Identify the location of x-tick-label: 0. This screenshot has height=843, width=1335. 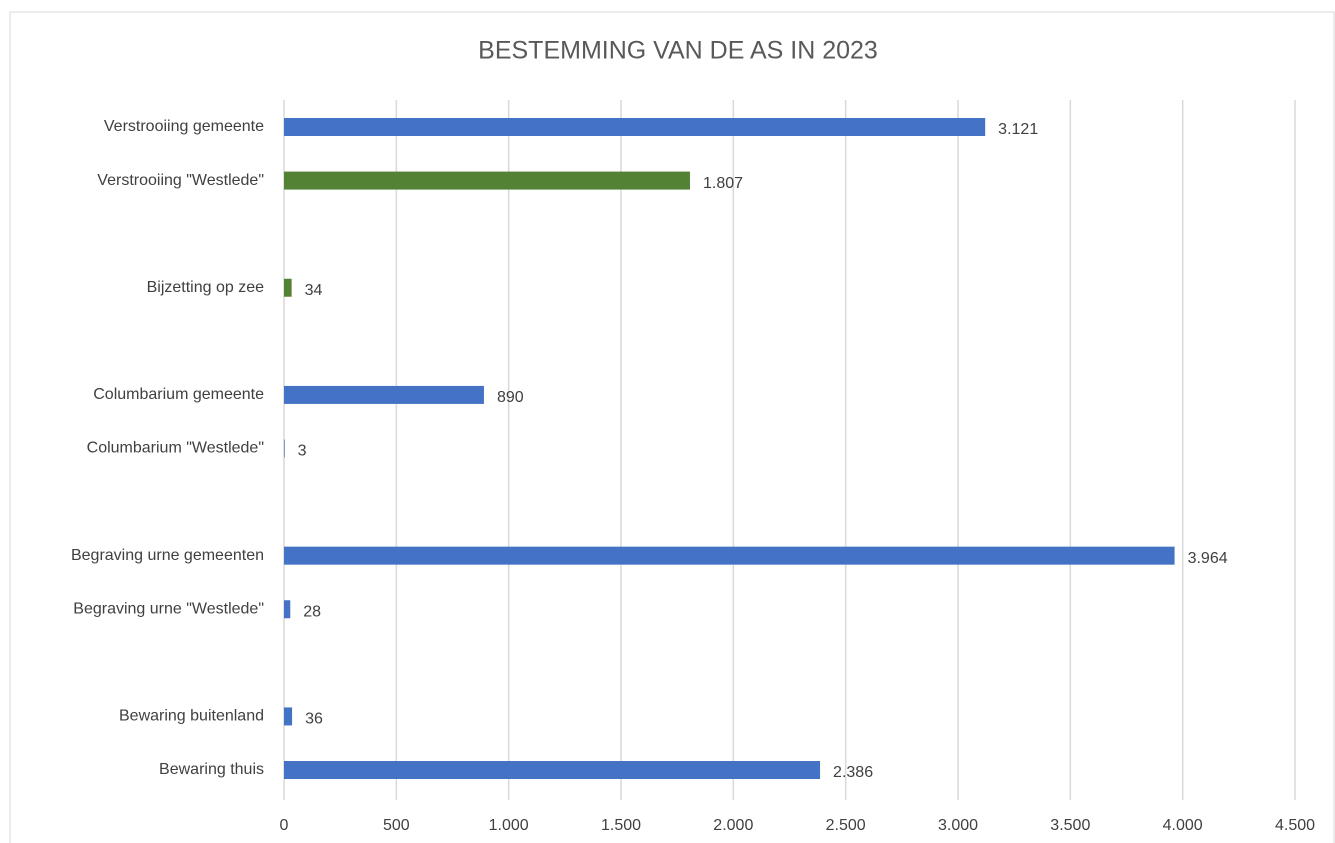
(284, 825).